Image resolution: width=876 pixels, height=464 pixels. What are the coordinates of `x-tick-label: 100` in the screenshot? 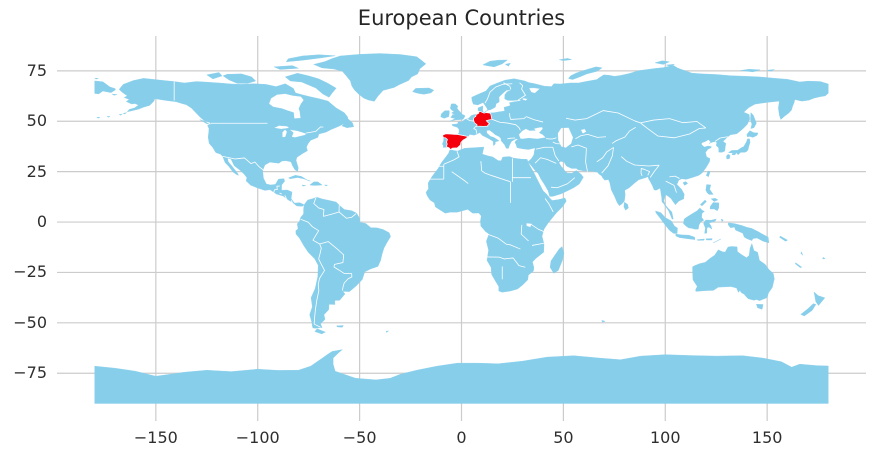 It's located at (665, 437).